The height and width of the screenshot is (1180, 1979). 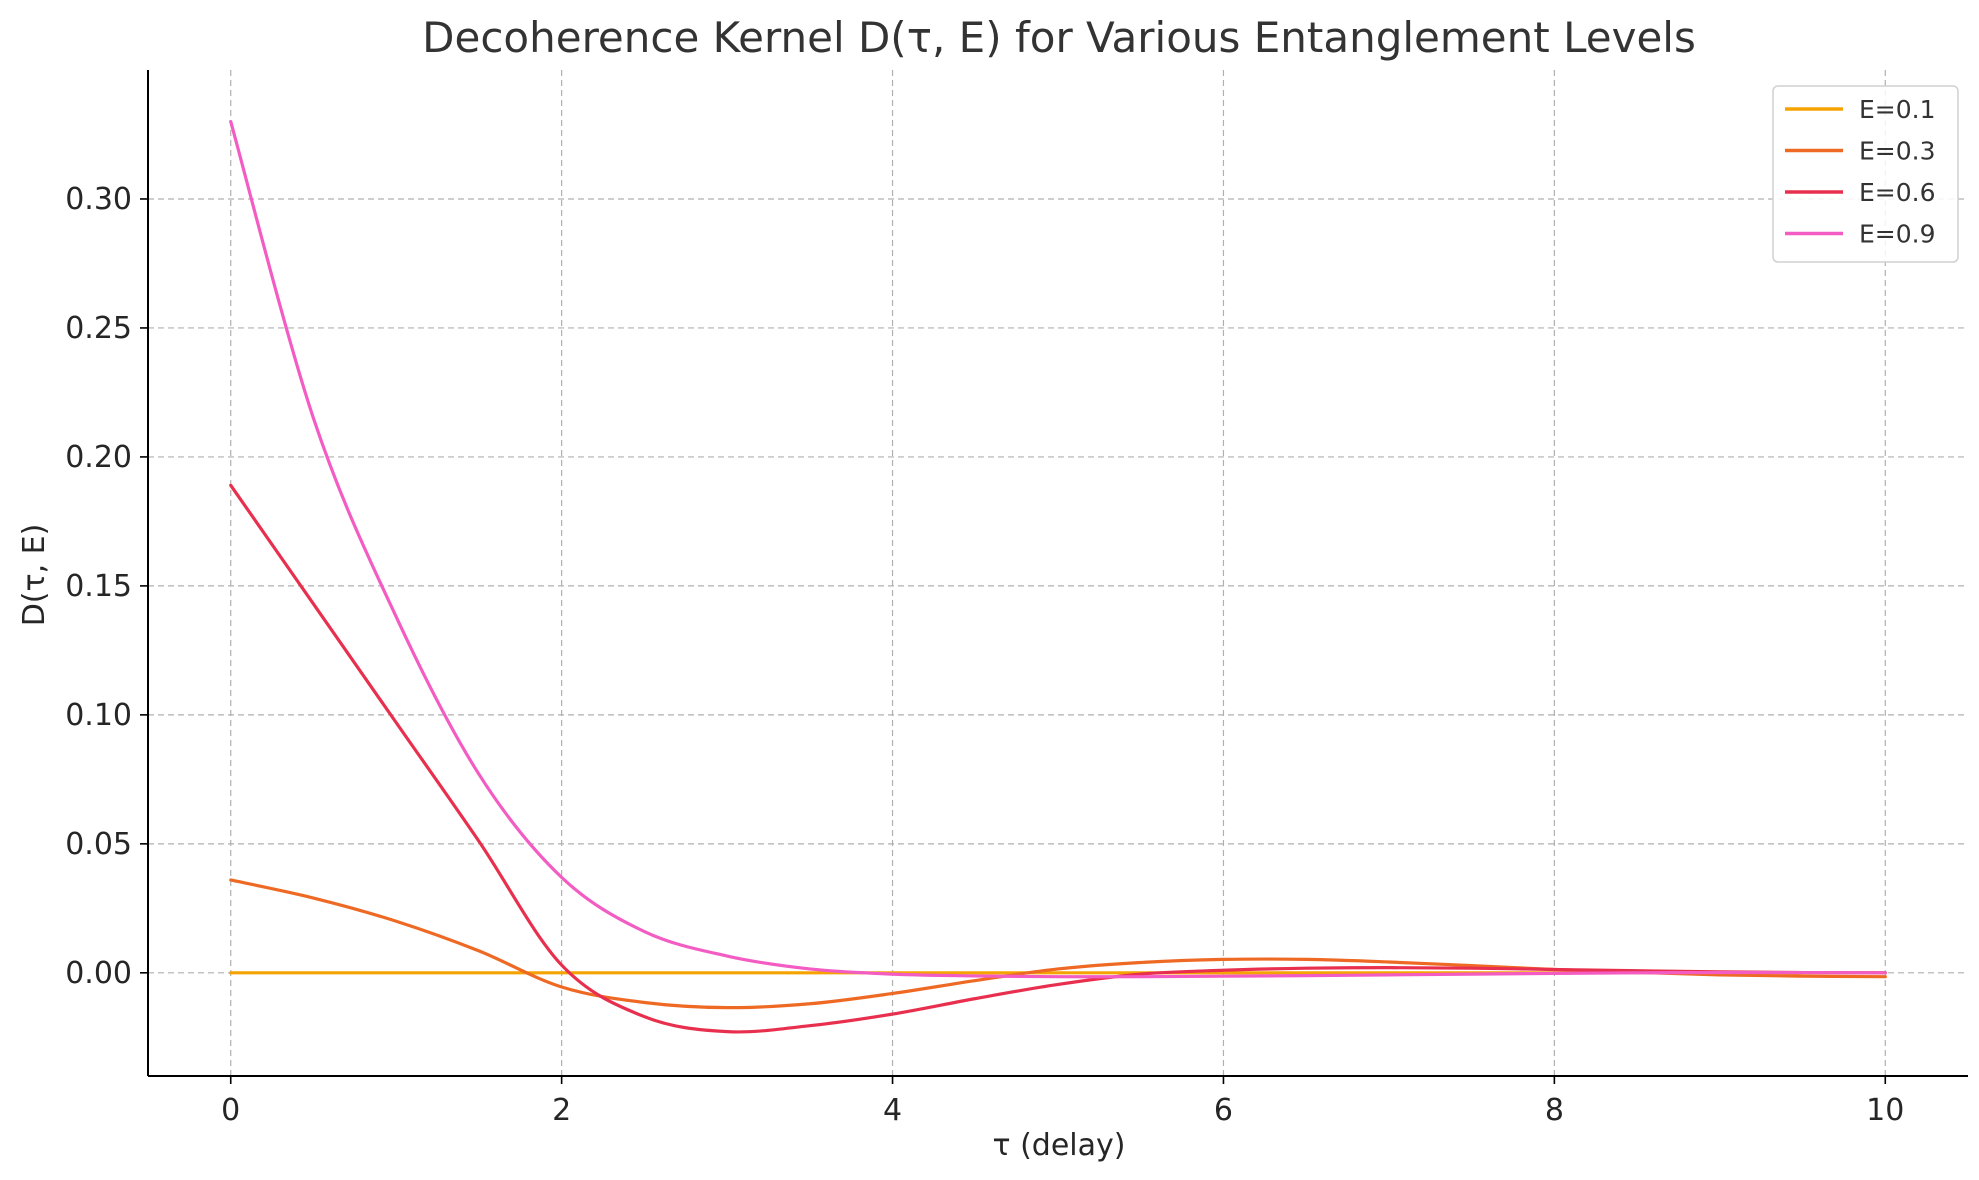 What do you see at coordinates (98, 457) in the screenshot?
I see `y-tick-label: 0.20` at bounding box center [98, 457].